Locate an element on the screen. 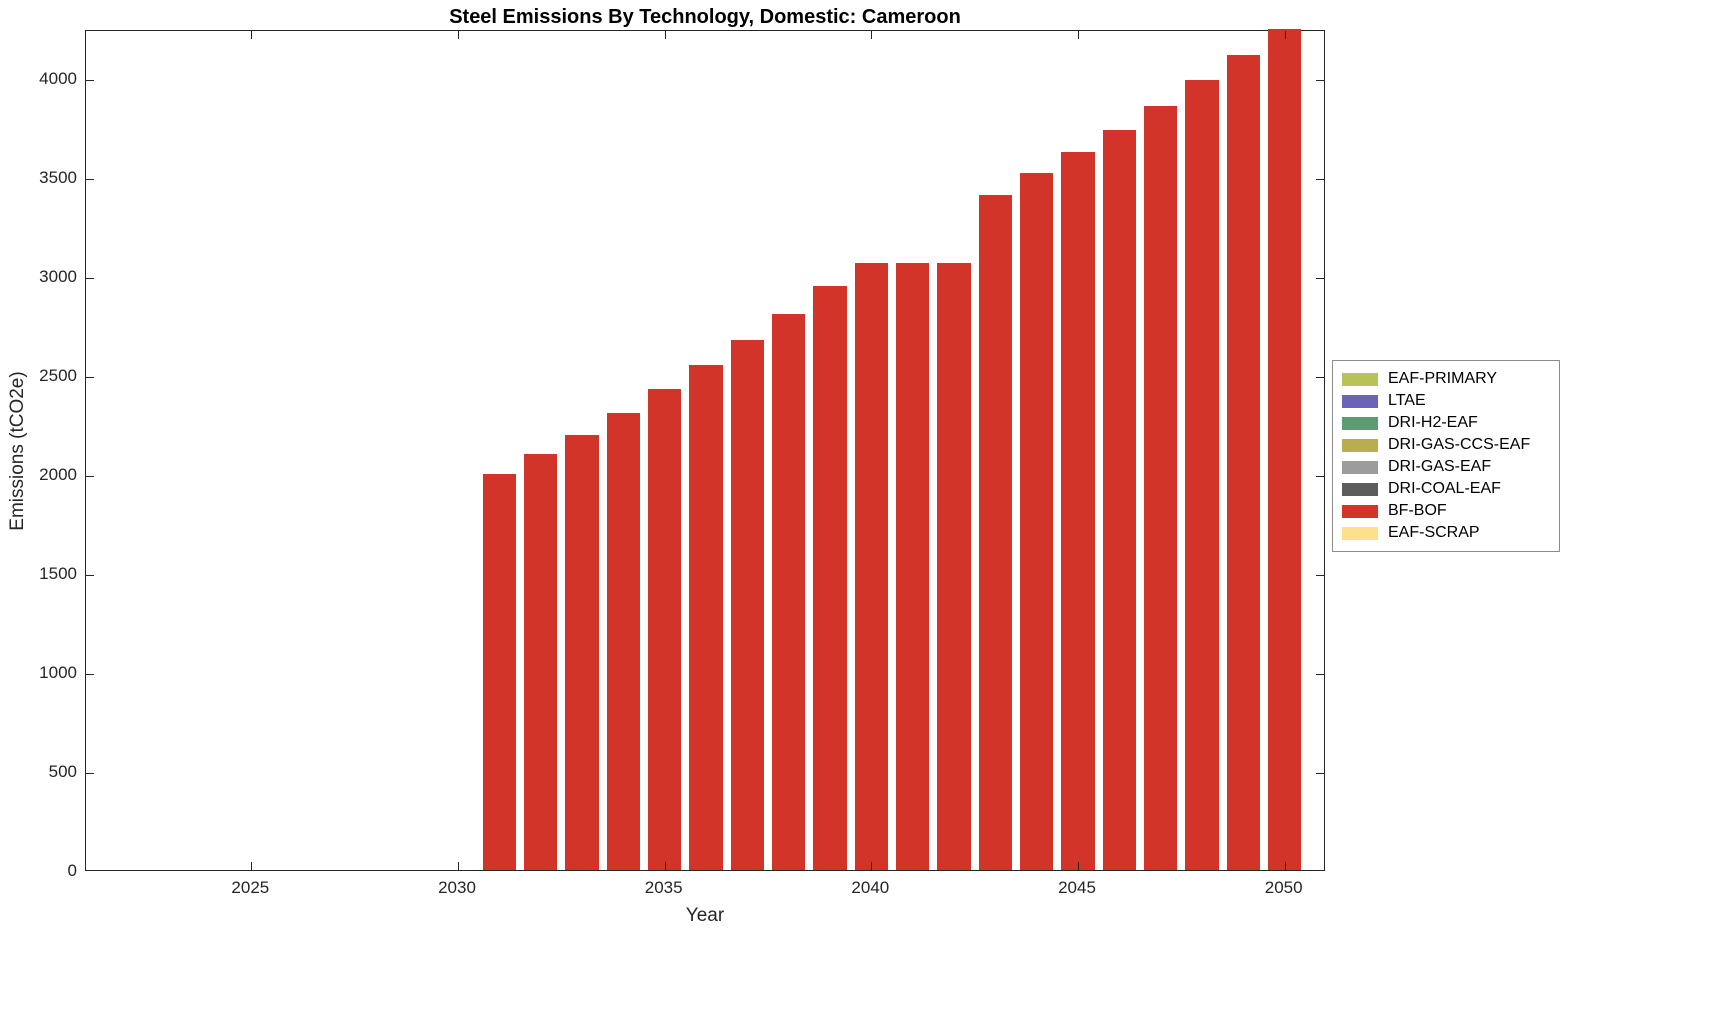  bar-bf-bof-2049 is located at coordinates (1243, 462).